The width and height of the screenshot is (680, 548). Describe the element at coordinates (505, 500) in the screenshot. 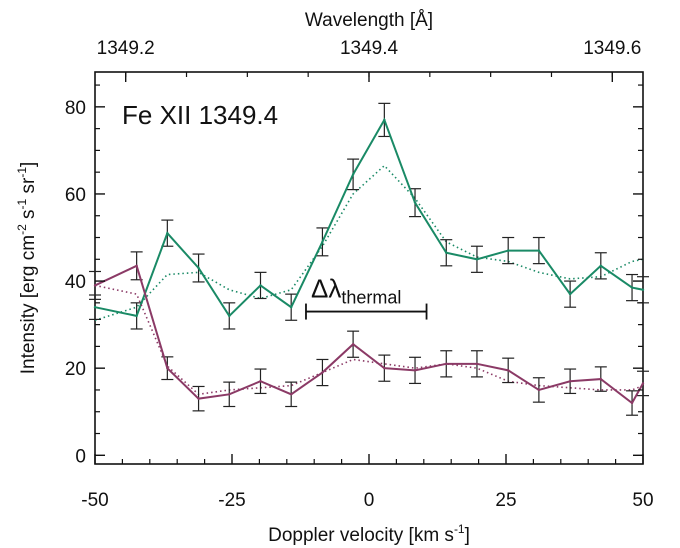

I see `x-tick-label: 25` at that location.